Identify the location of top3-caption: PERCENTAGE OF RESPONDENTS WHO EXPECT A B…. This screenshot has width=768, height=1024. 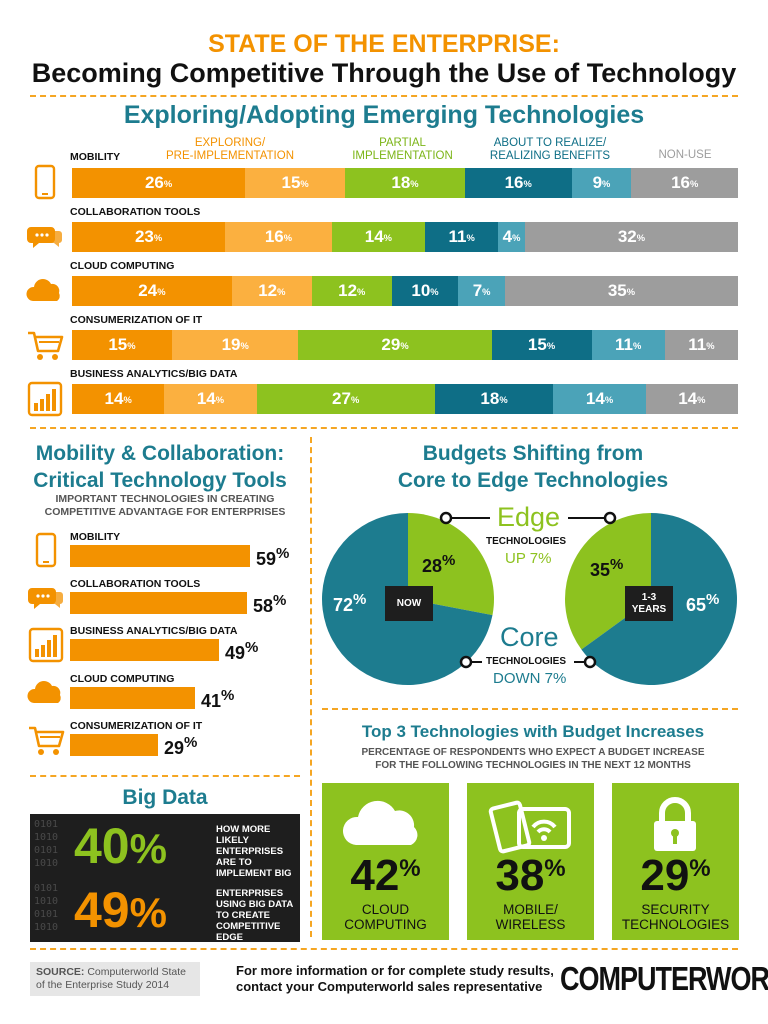
(533, 759).